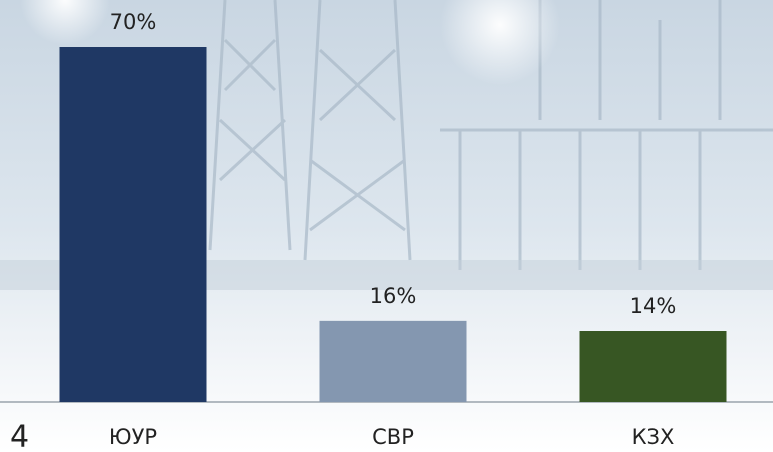 Image resolution: width=773 pixels, height=452 pixels. What do you see at coordinates (19, 436) in the screenshot?
I see `page-number: 4` at bounding box center [19, 436].